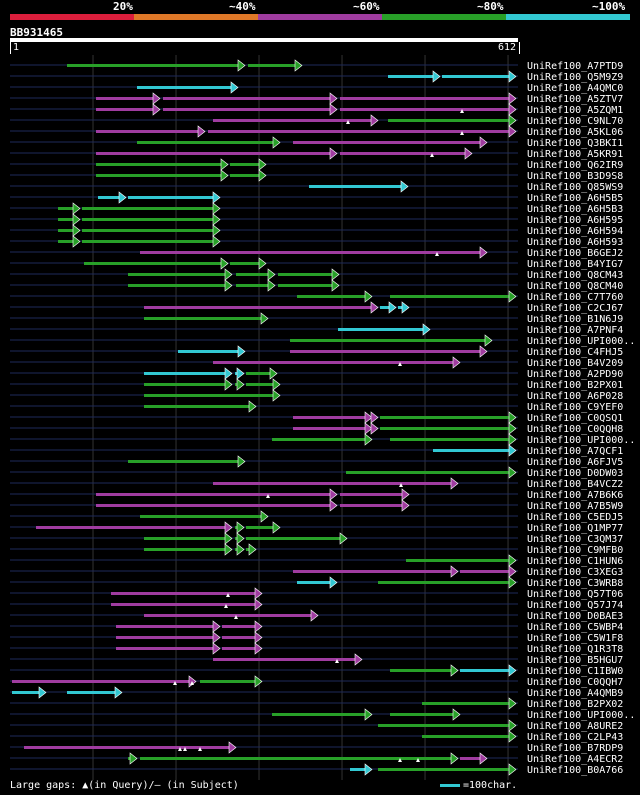  I want to click on hit-label: UniRef100_A6P028, so click(575, 396).